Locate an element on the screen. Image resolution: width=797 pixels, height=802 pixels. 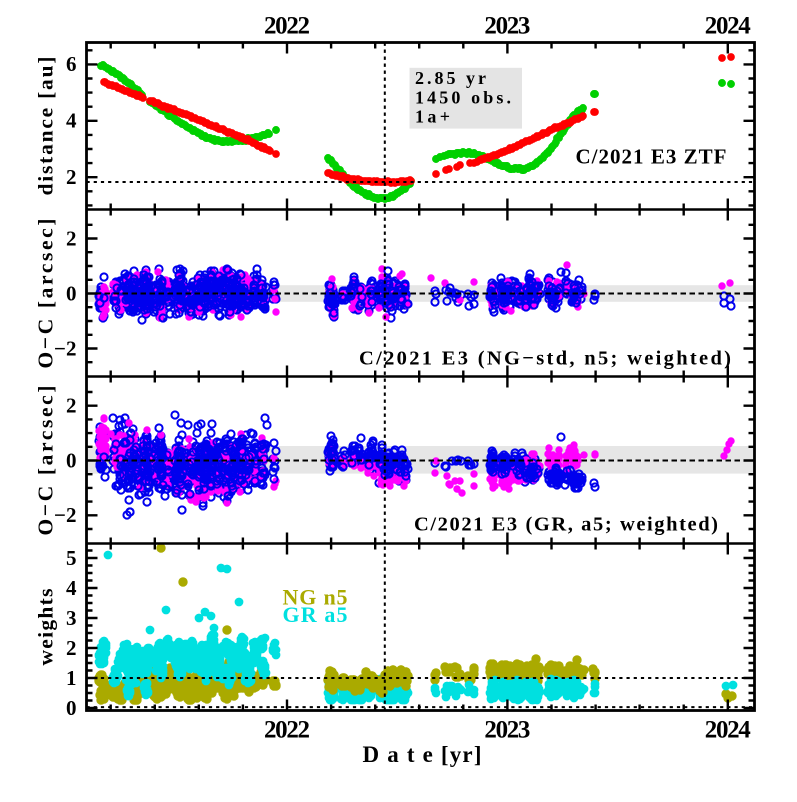
svg-text: D a t e [yr] is located at coordinates (422, 754).